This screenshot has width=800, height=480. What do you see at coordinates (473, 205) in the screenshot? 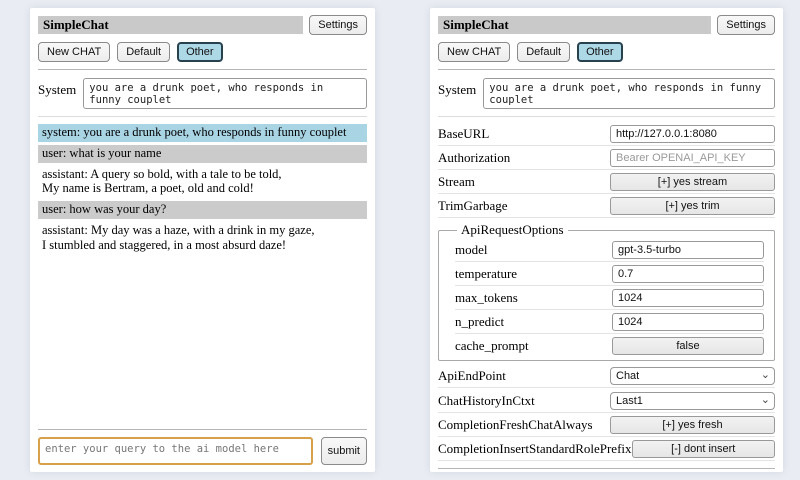
I see `trimgarbage-label: TrimGarbage` at bounding box center [473, 205].